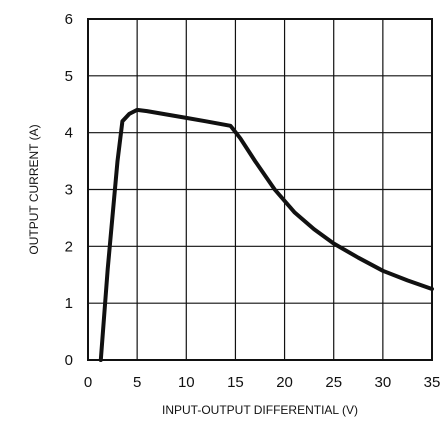 Image resolution: width=441 pixels, height=429 pixels. I want to click on x-tick-label: 15, so click(235, 382).